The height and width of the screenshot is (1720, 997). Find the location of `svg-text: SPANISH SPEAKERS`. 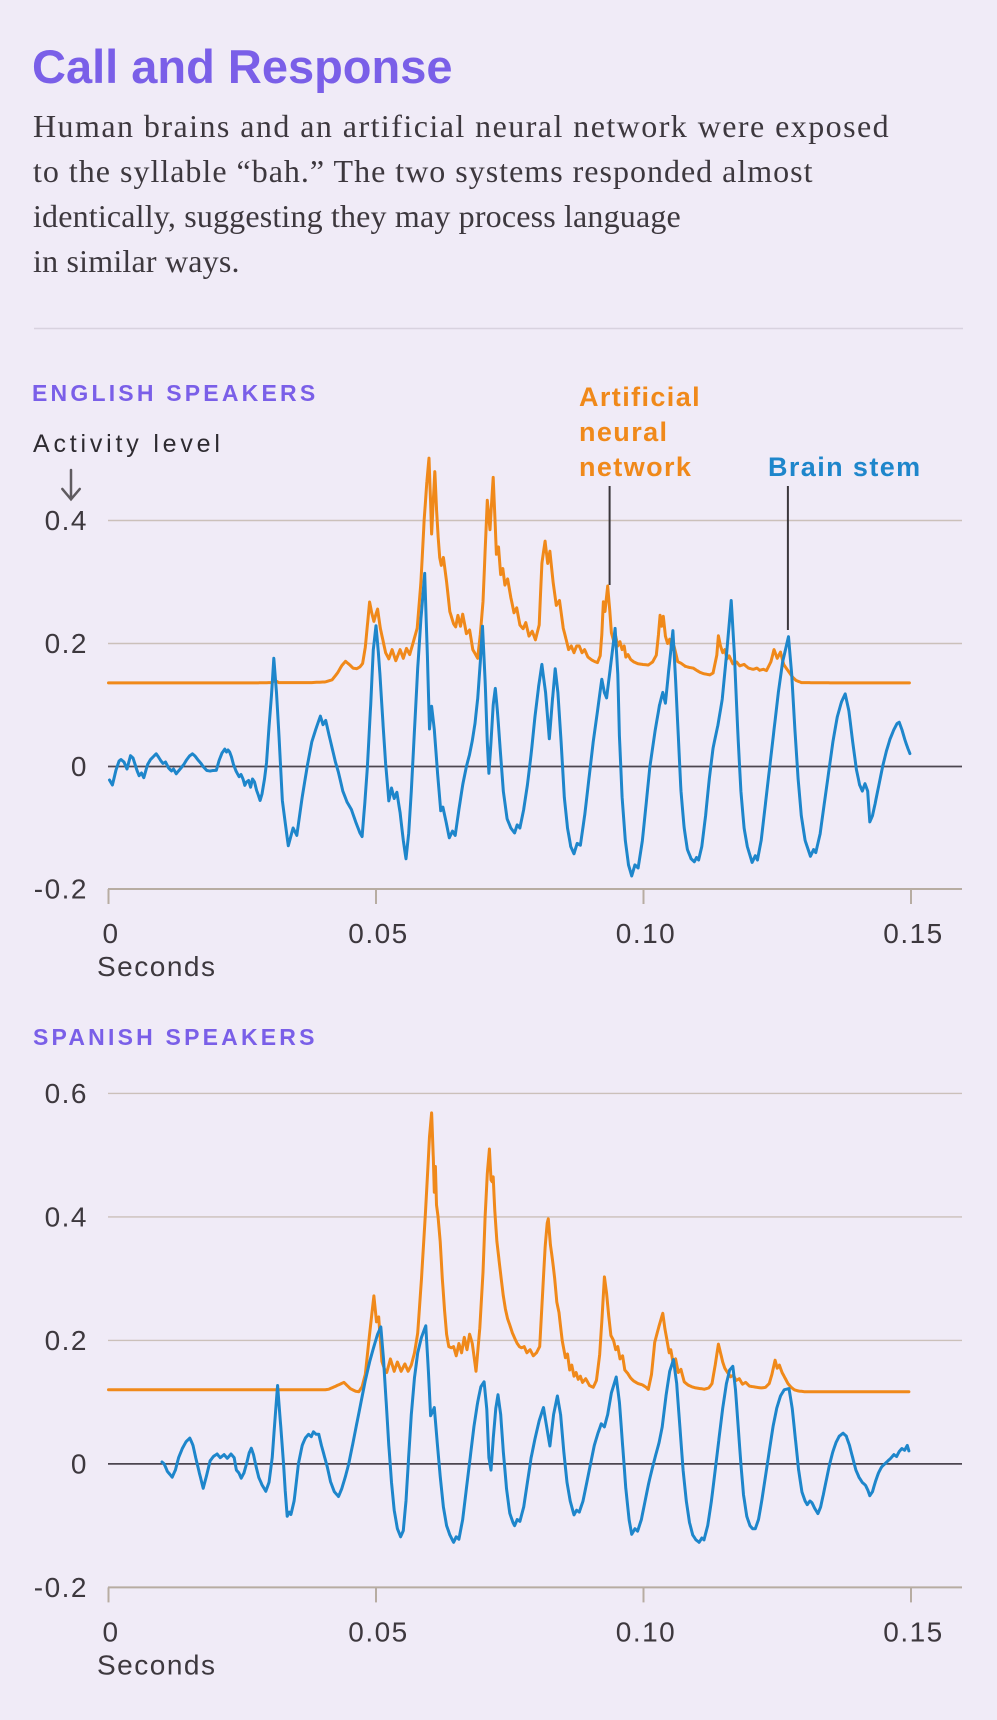

svg-text: SPANISH SPEAKERS is located at coordinates (175, 1037).